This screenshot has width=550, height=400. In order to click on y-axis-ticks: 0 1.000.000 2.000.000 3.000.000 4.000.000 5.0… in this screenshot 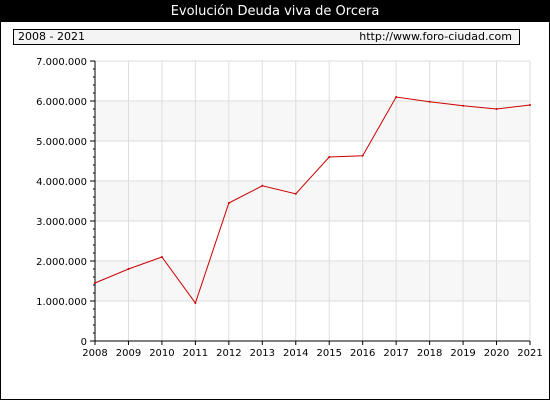, I will do `click(65, 202)`.